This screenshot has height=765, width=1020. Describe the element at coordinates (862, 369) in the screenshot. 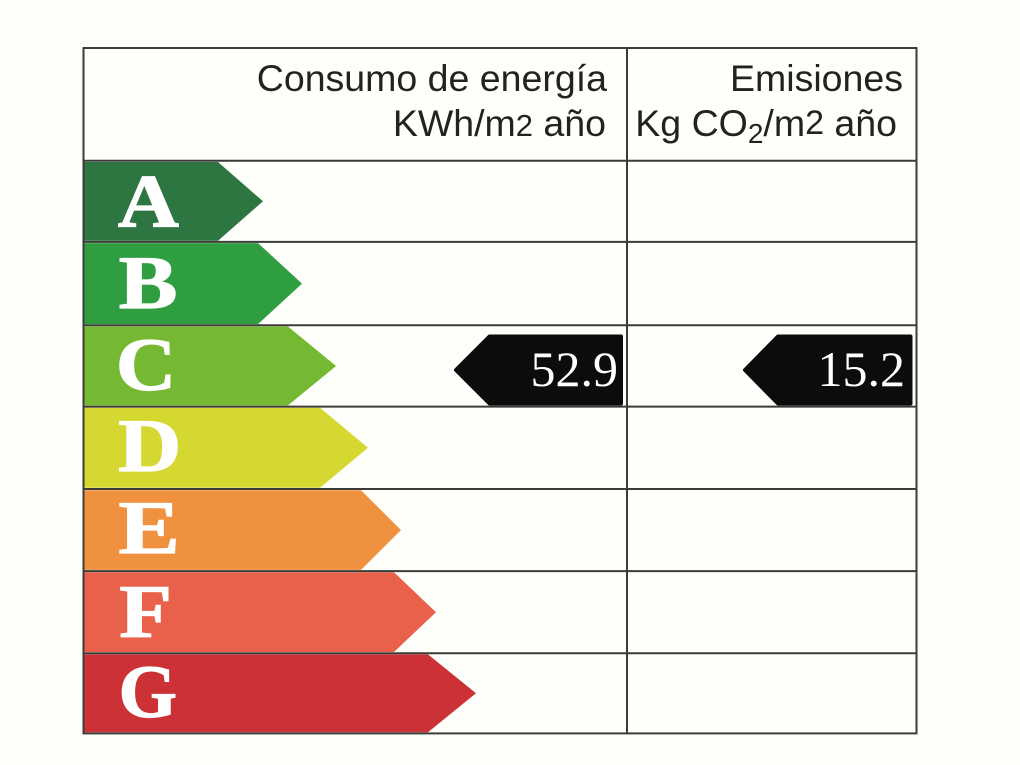

I see `svg-text: 15.2` at that location.